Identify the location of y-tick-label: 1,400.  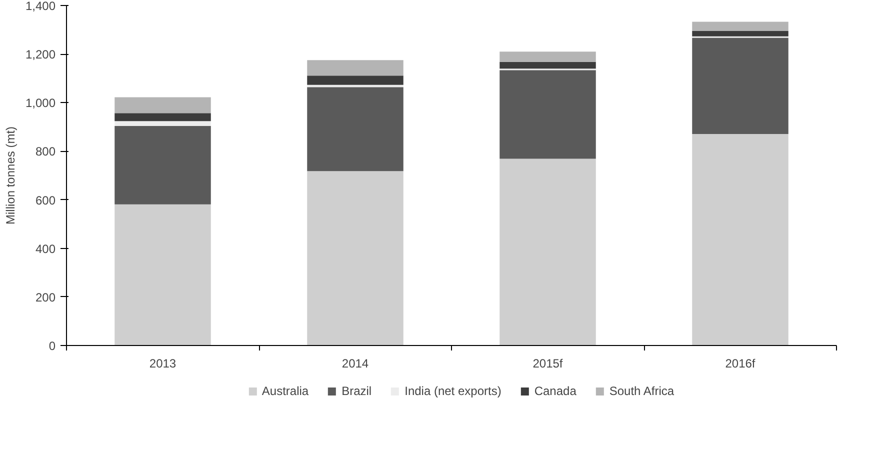
(40, 6).